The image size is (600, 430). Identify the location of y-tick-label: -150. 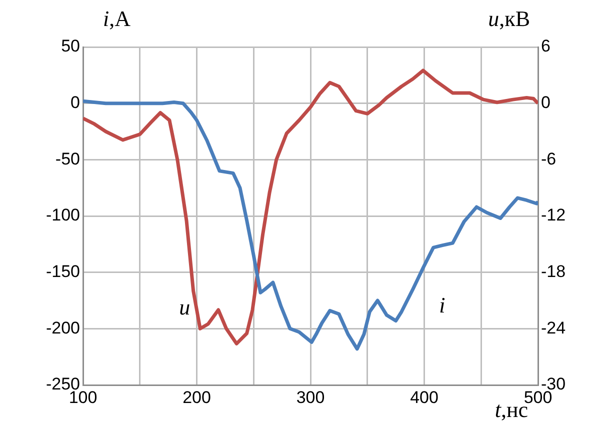
(63, 272).